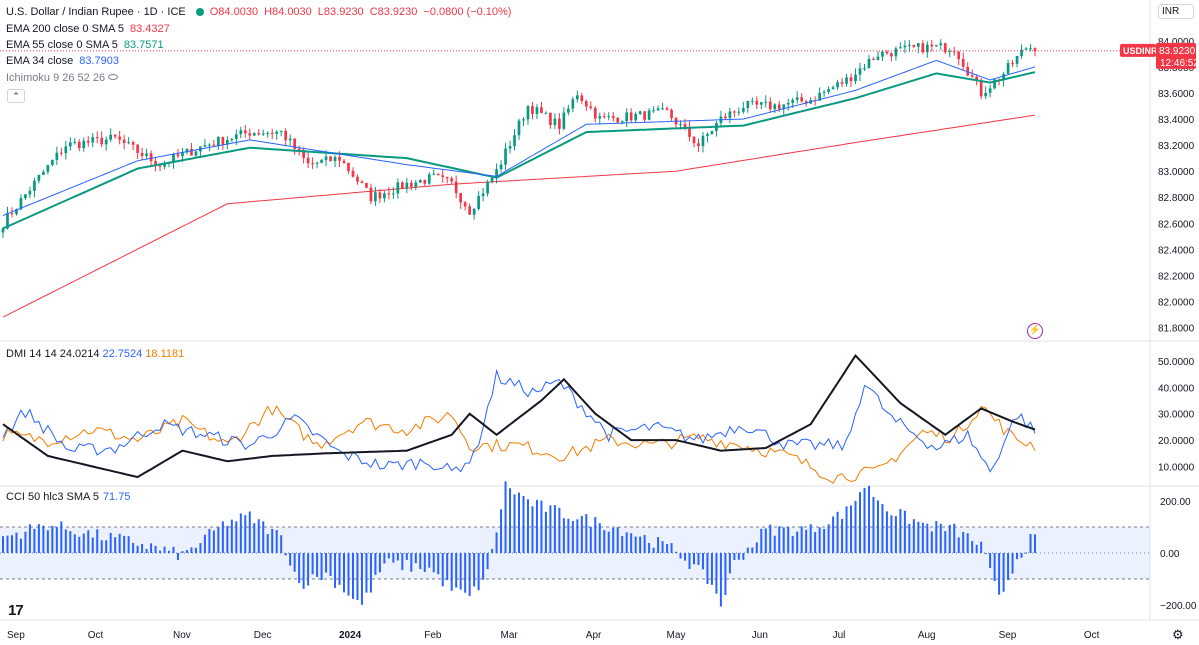 This screenshot has height=645, width=1199. Describe the element at coordinates (433, 635) in the screenshot. I see `time-tick-label: Feb` at that location.